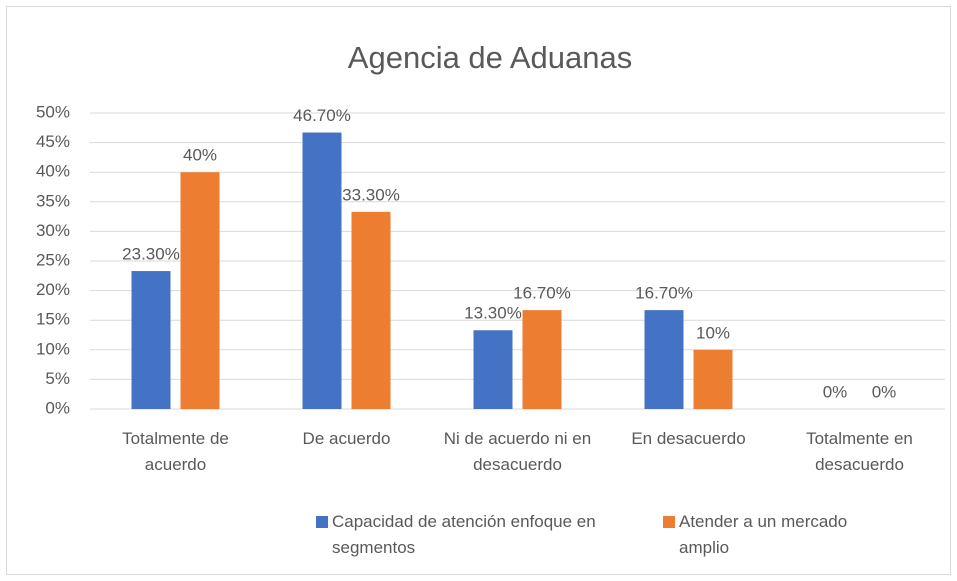 The image size is (957, 581). Describe the element at coordinates (53, 319) in the screenshot. I see `y-tick-label: 15%` at that location.